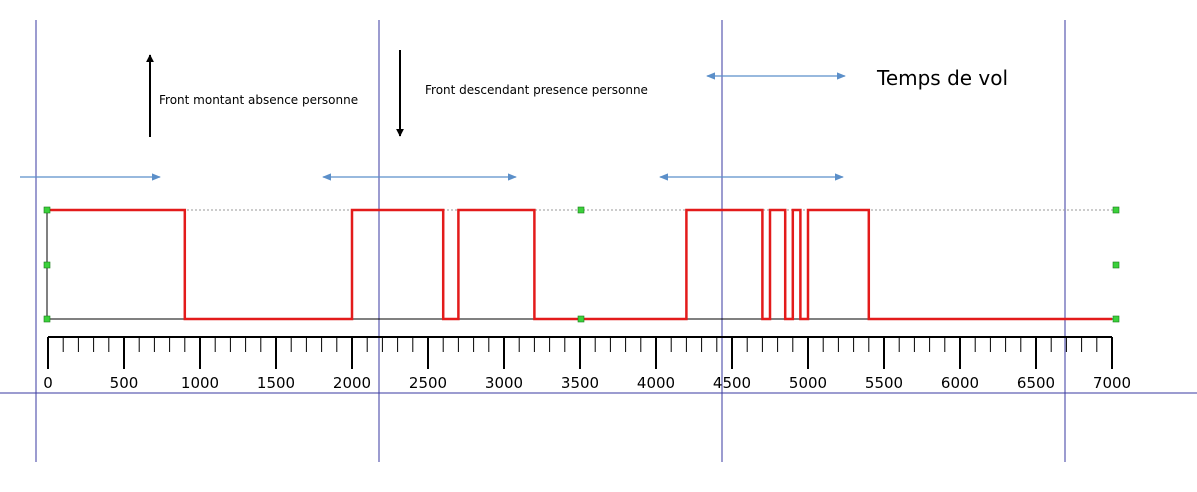 This screenshot has width=1197, height=492. I want to click on tick-label: 2000, so click(352, 383).